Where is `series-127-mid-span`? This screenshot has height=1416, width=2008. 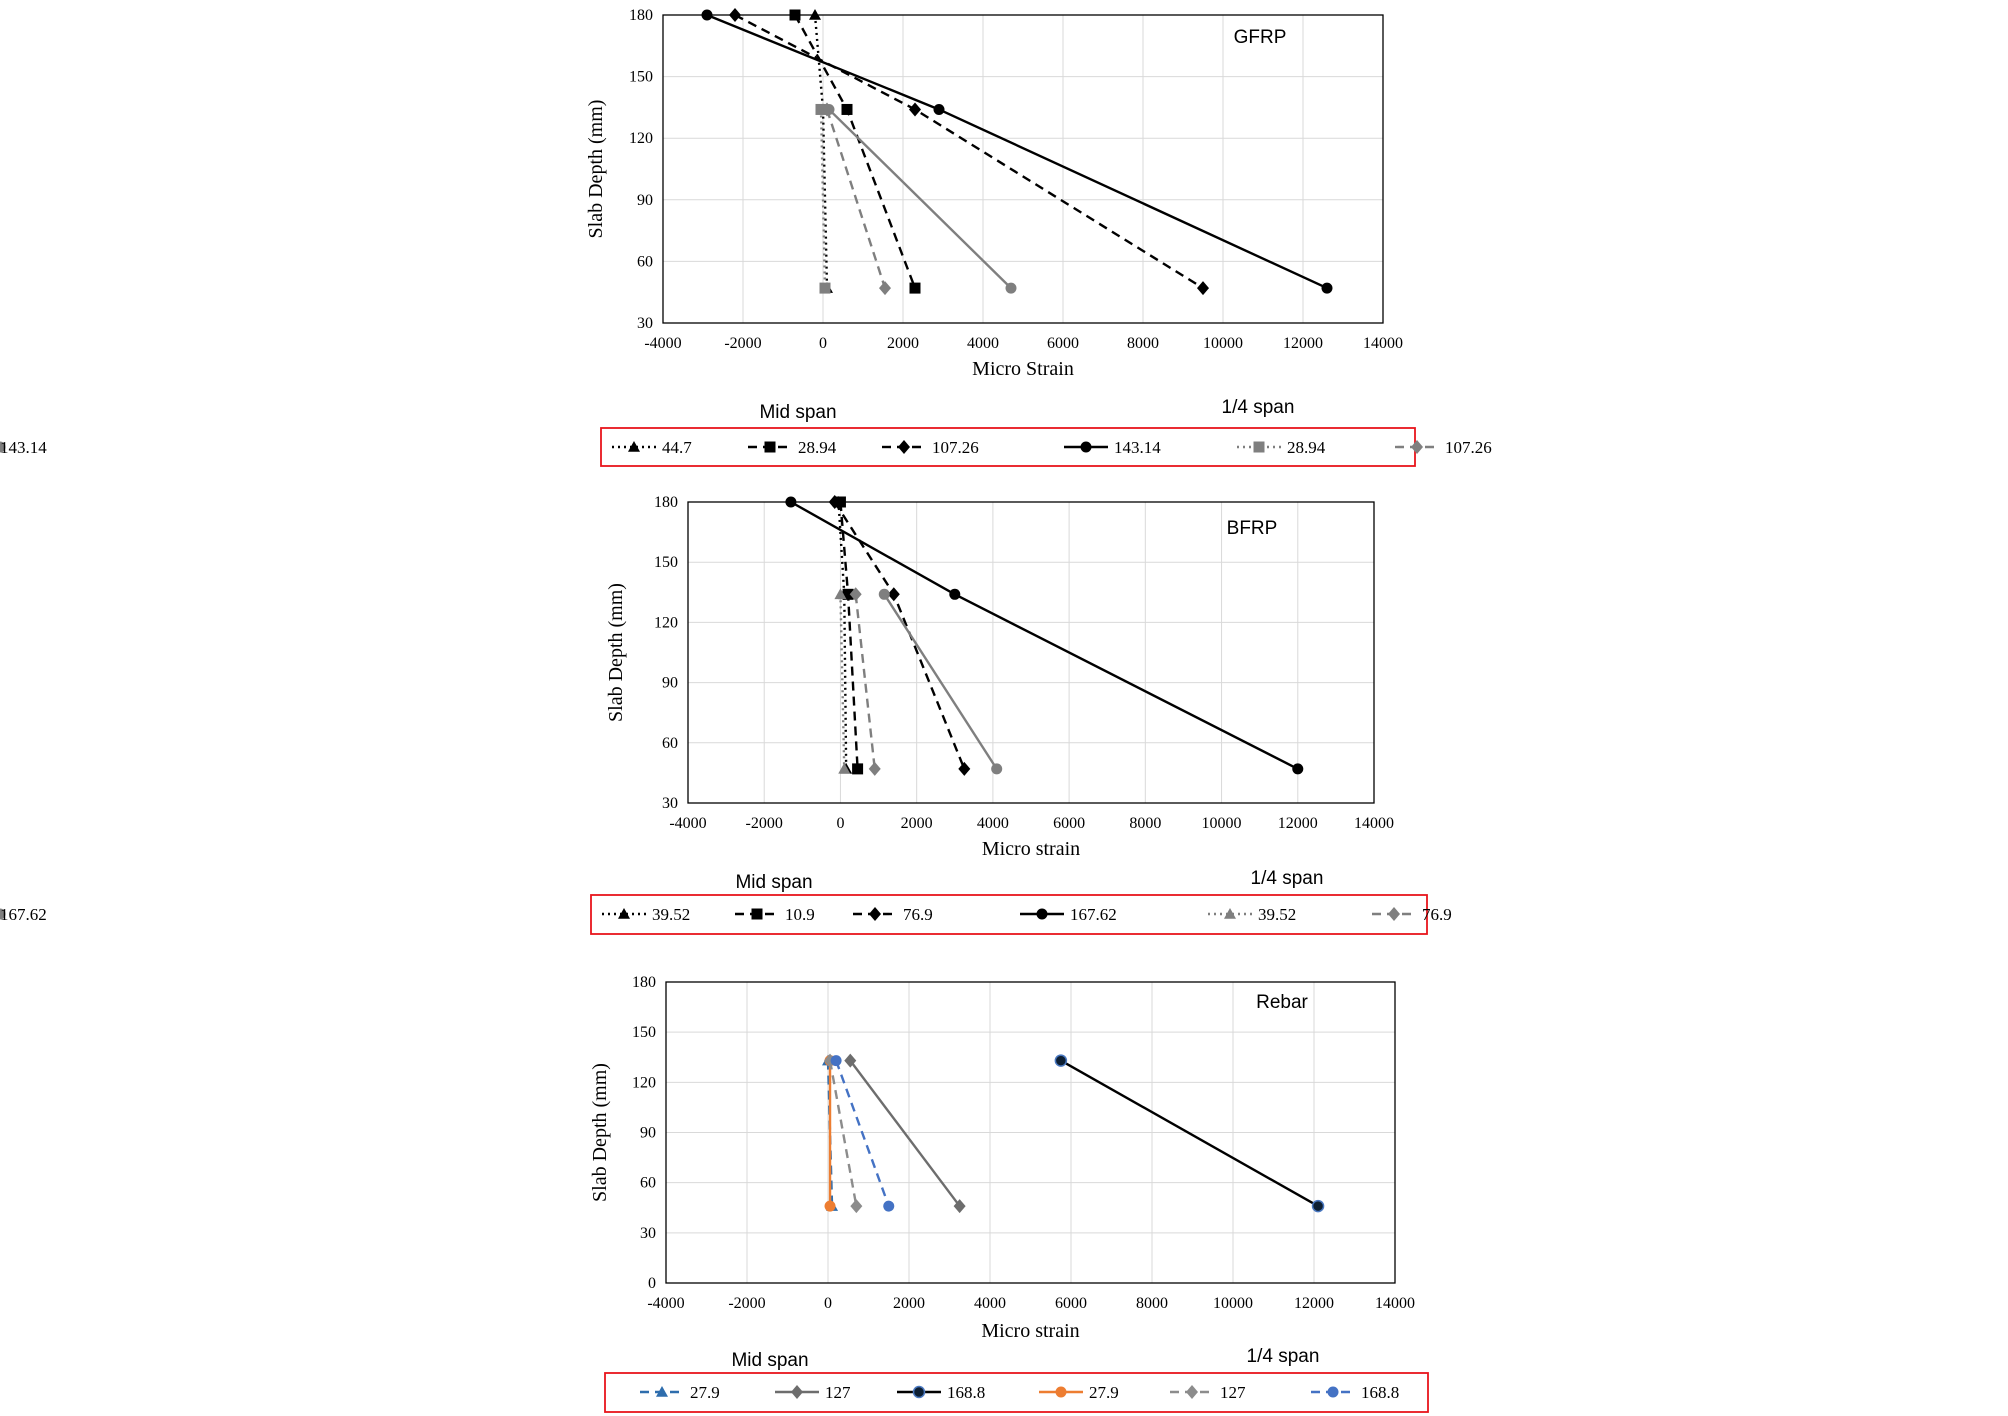 series-127-mid-span is located at coordinates (905, 1133).